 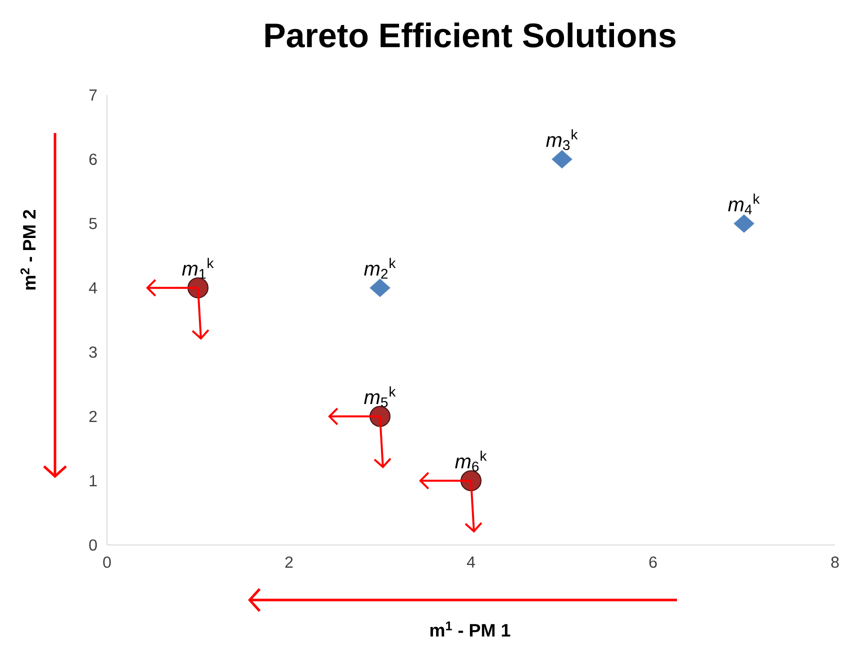 I want to click on annotation: m$_{4}$k, so click(x=744, y=204).